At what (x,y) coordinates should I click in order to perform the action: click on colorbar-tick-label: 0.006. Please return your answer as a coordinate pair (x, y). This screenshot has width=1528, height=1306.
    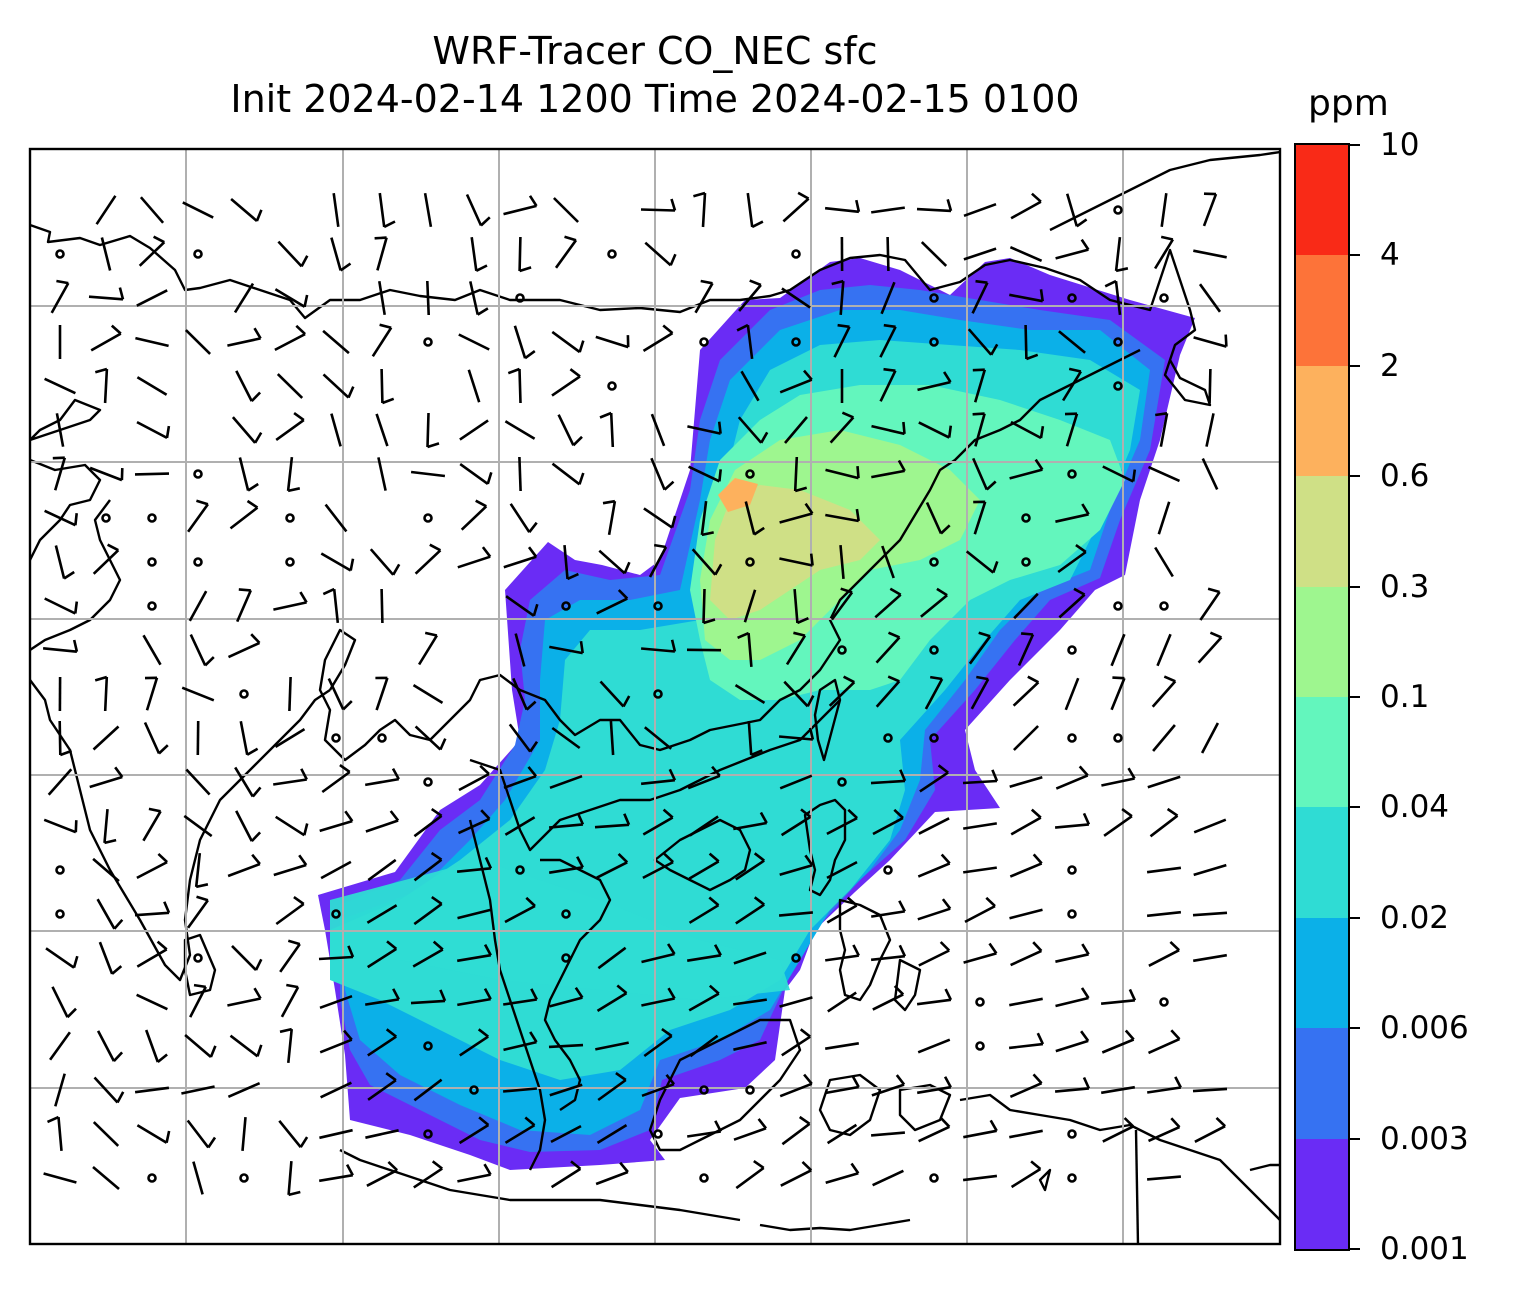
    Looking at the image, I should click on (1424, 1028).